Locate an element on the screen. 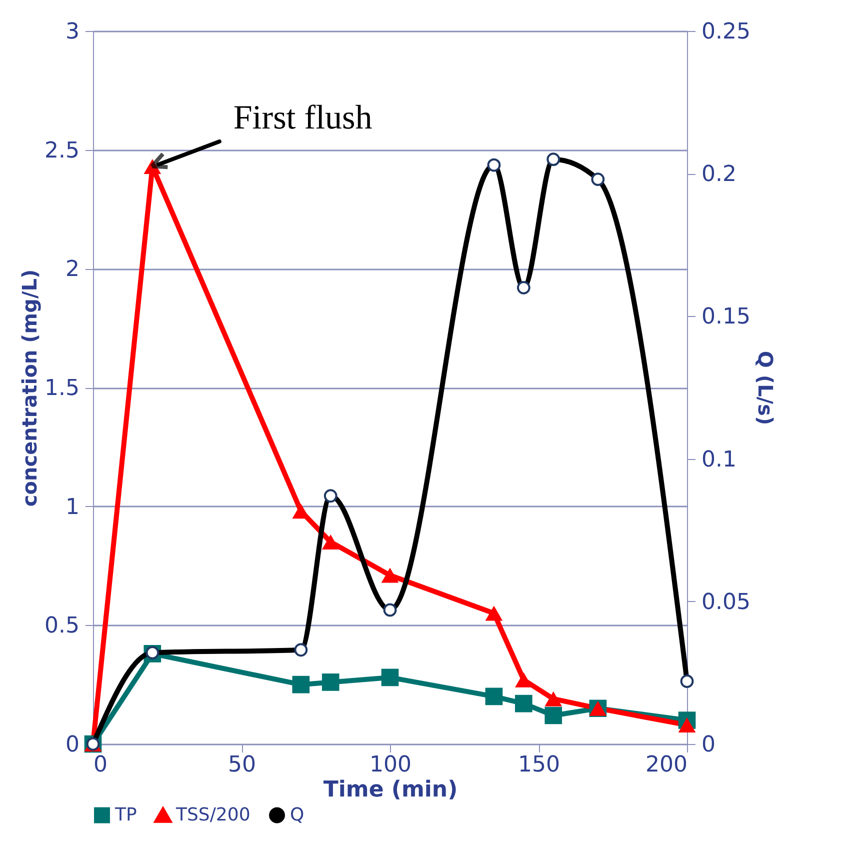 This screenshot has width=850, height=851. y-tick-label: 3 is located at coordinates (73, 32).